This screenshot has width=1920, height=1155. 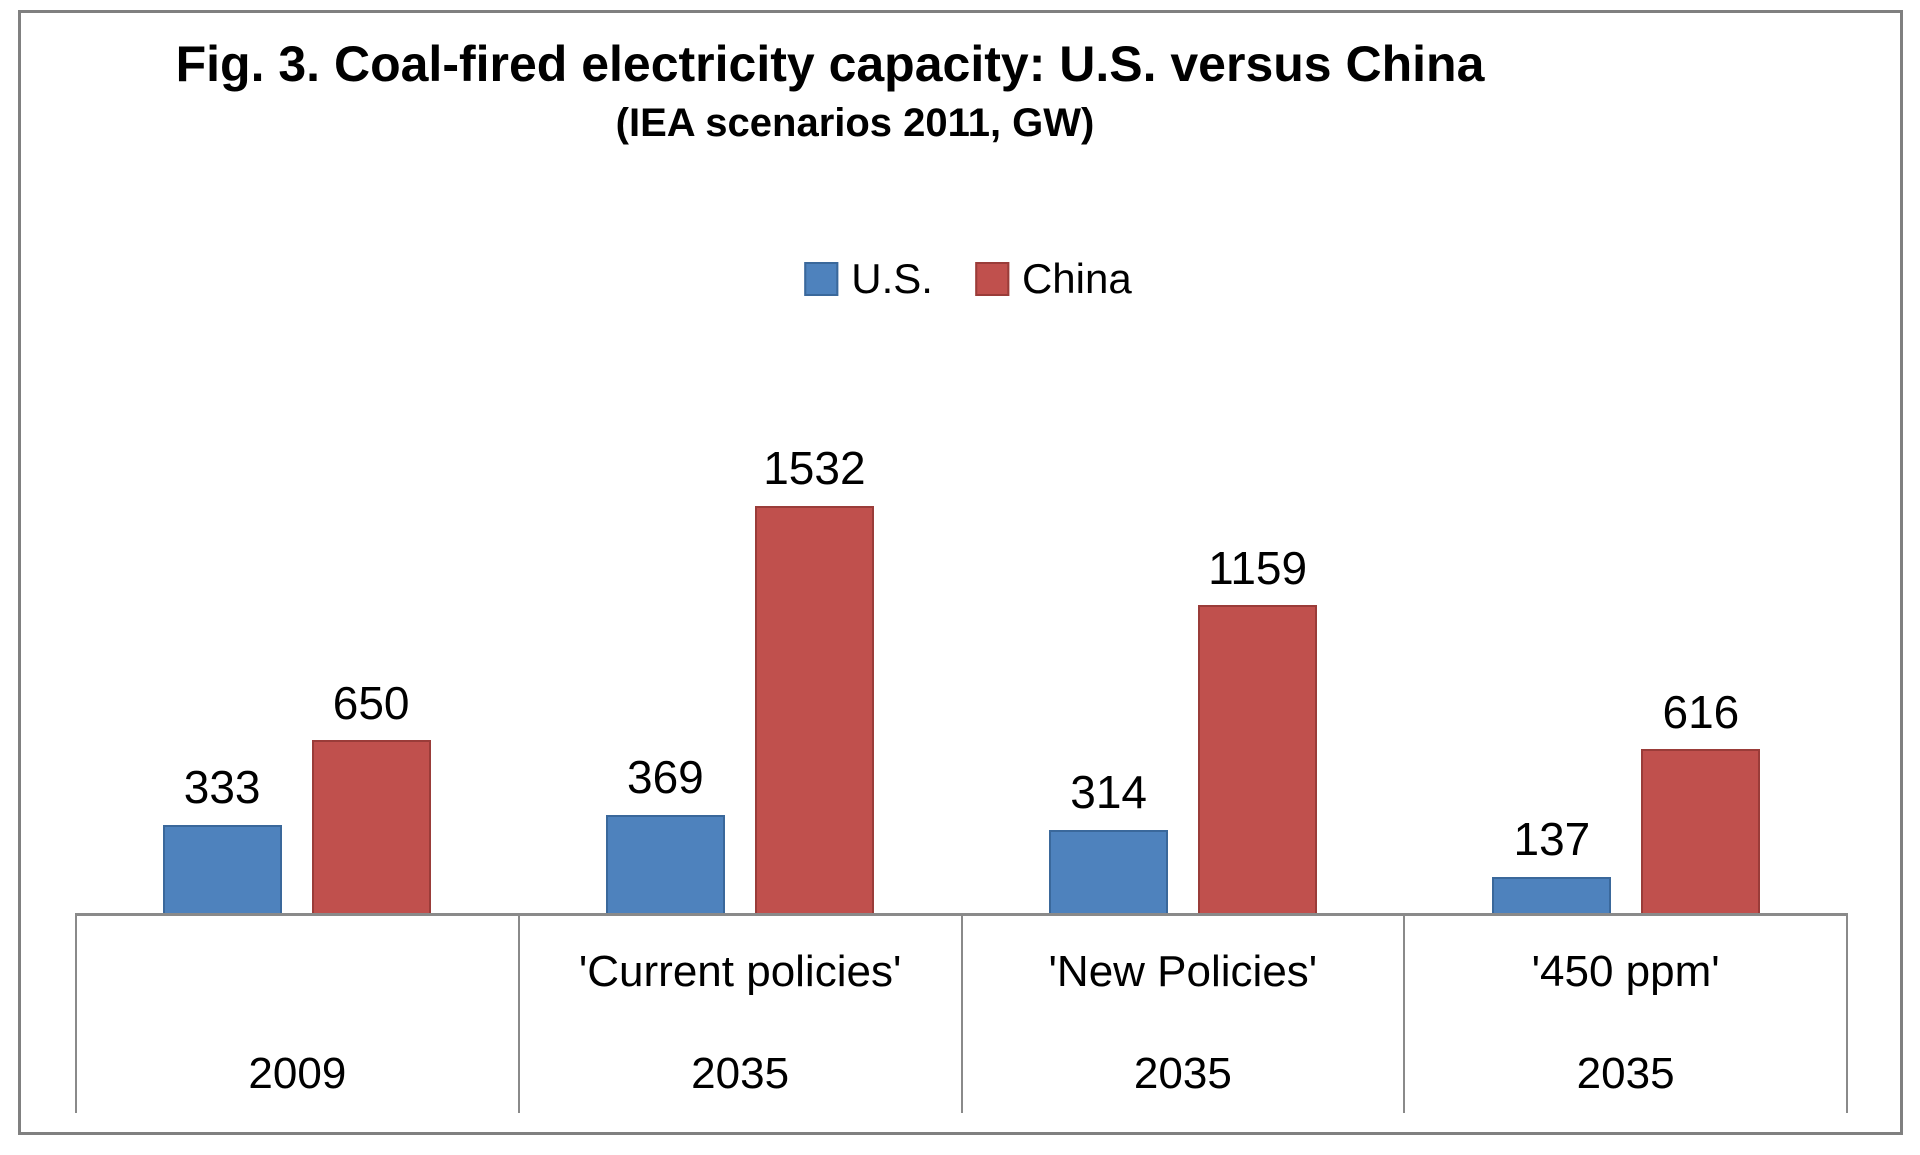 I want to click on bar-with-label: 1159, so click(x=1258, y=727).